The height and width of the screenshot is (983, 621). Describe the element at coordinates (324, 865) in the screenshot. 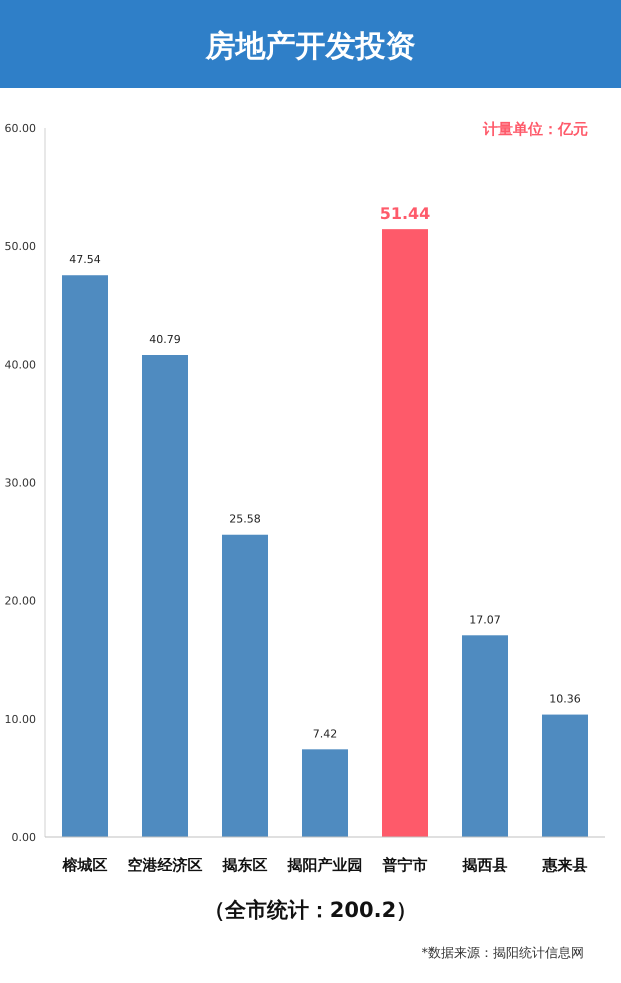

I see `x-tick-label: 揭阳产业园` at that location.